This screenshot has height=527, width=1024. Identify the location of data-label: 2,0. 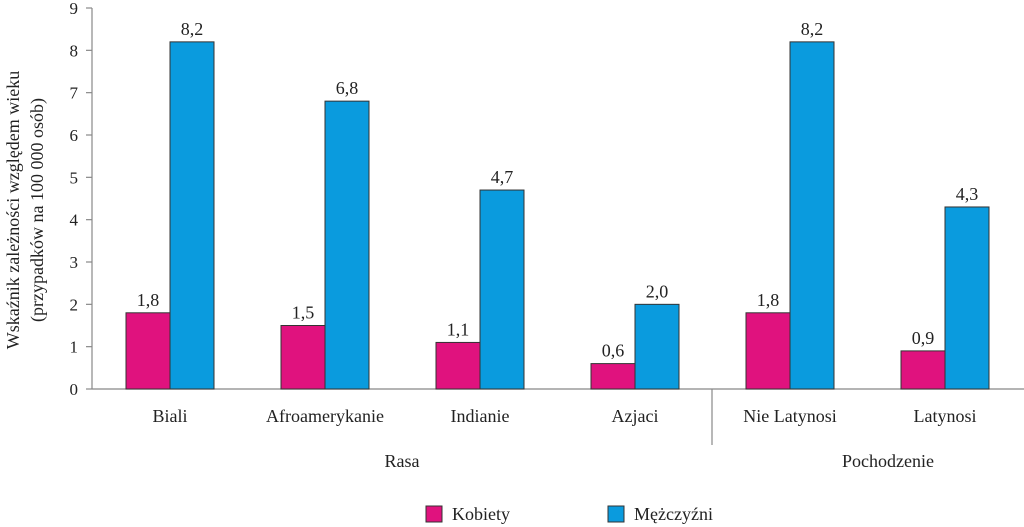
(657, 291).